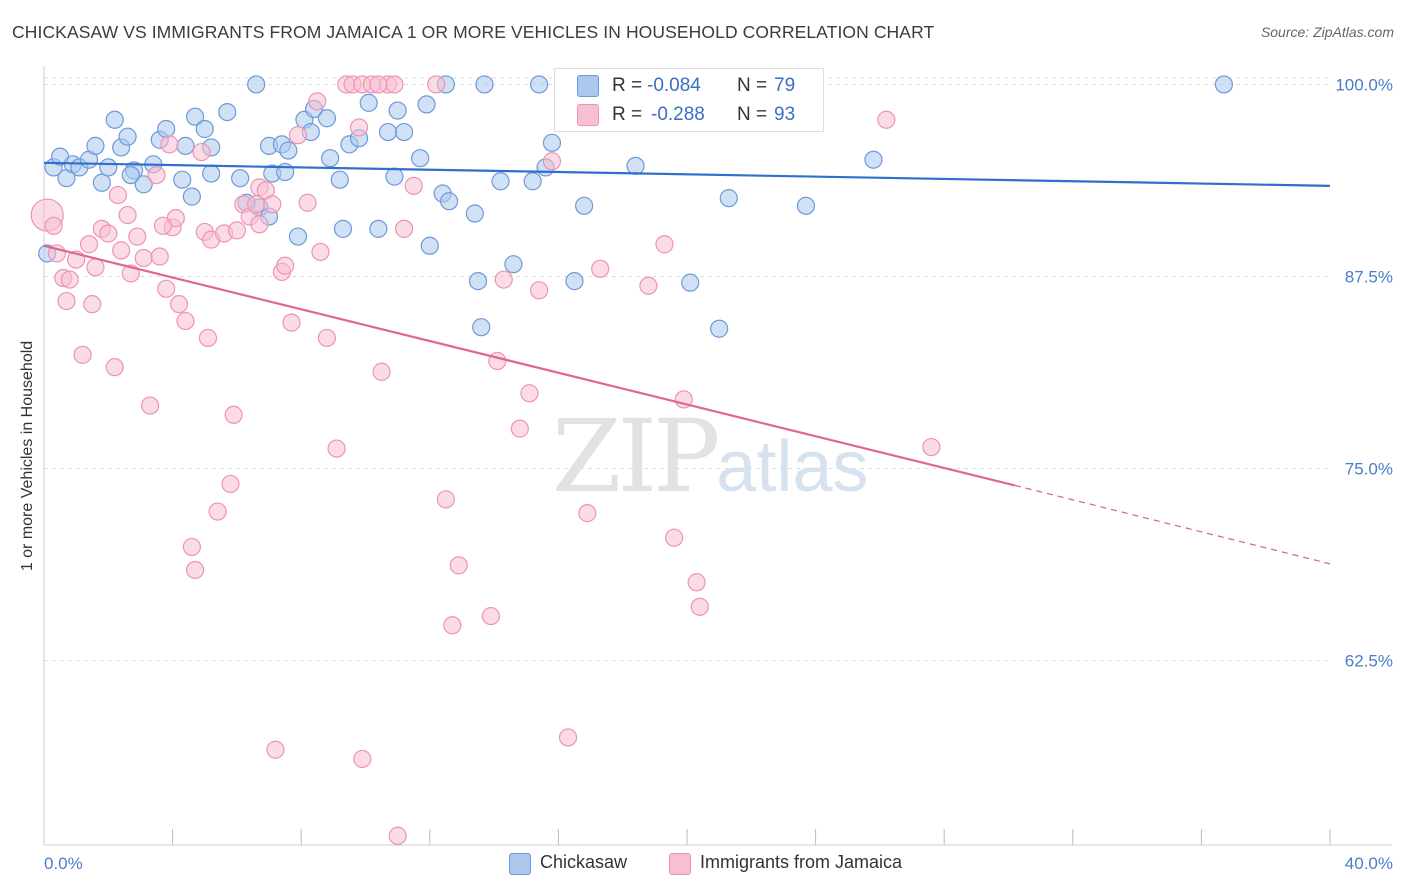  Describe the element at coordinates (584, 862) in the screenshot. I see `legend-label: Chickasaw` at that location.